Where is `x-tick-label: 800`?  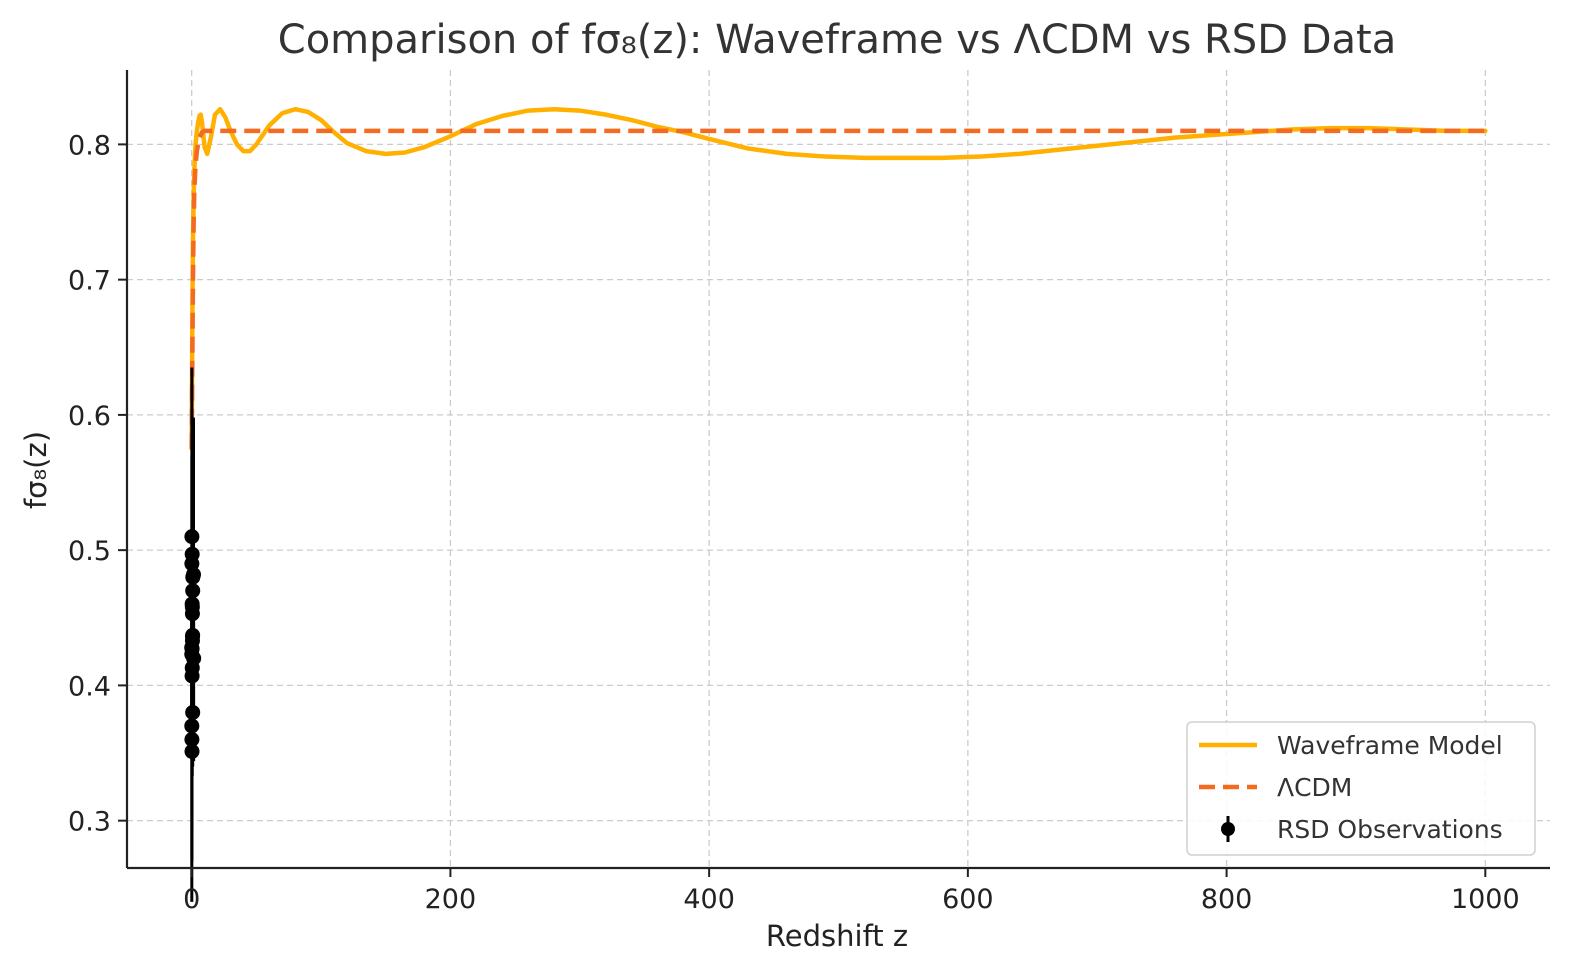 x-tick-label: 800 is located at coordinates (1227, 899).